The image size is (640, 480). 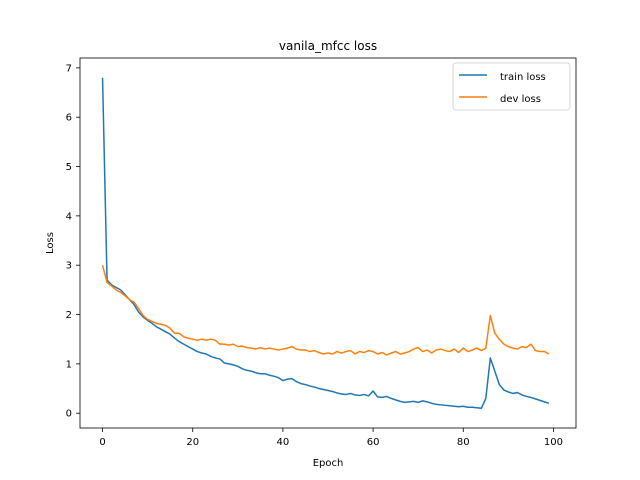 What do you see at coordinates (69, 364) in the screenshot?
I see `y-tick-label: 1` at bounding box center [69, 364].